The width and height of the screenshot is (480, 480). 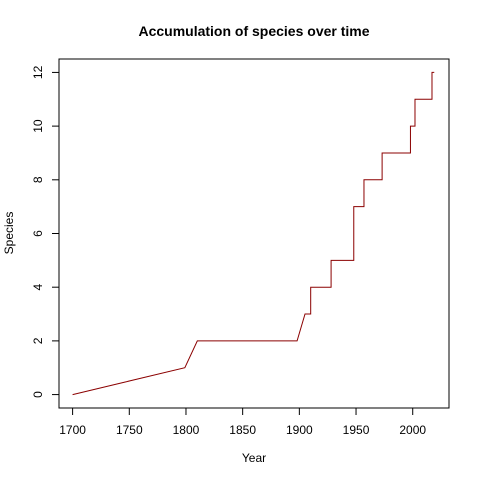 What do you see at coordinates (38, 287) in the screenshot?
I see `y-tick-label: 4` at bounding box center [38, 287].